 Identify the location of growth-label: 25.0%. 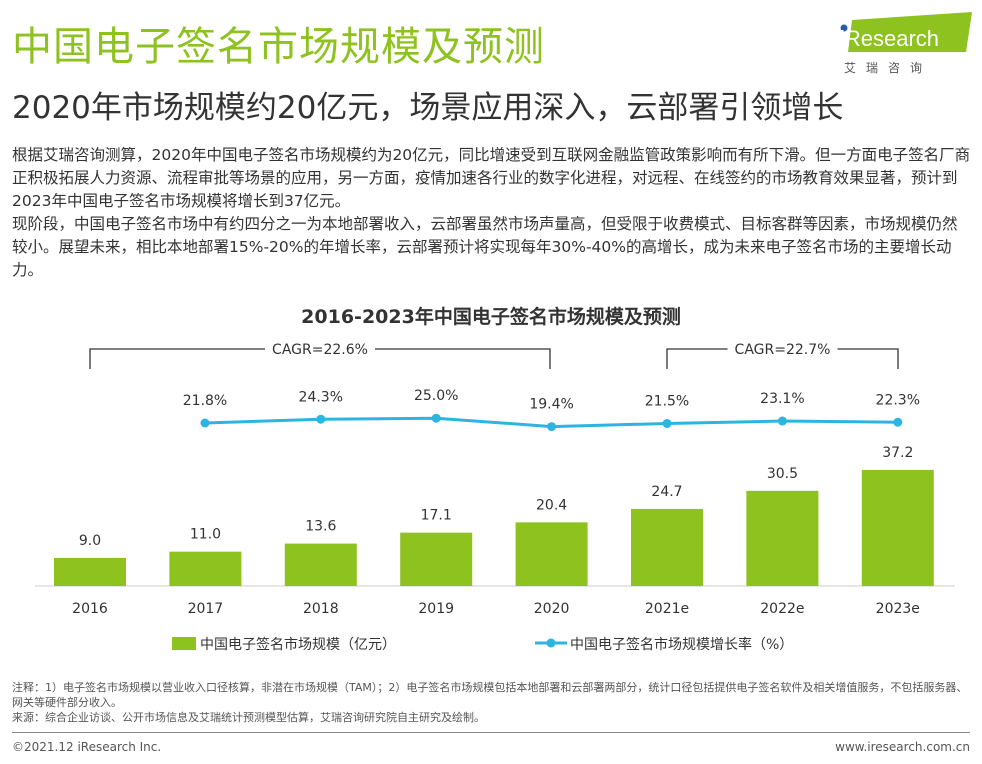
(436, 396).